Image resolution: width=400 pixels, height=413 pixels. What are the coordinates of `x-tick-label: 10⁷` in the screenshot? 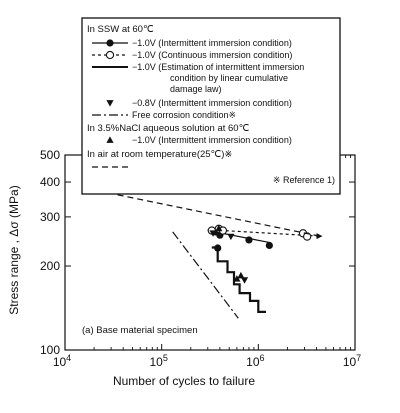 It's located at (352, 361).